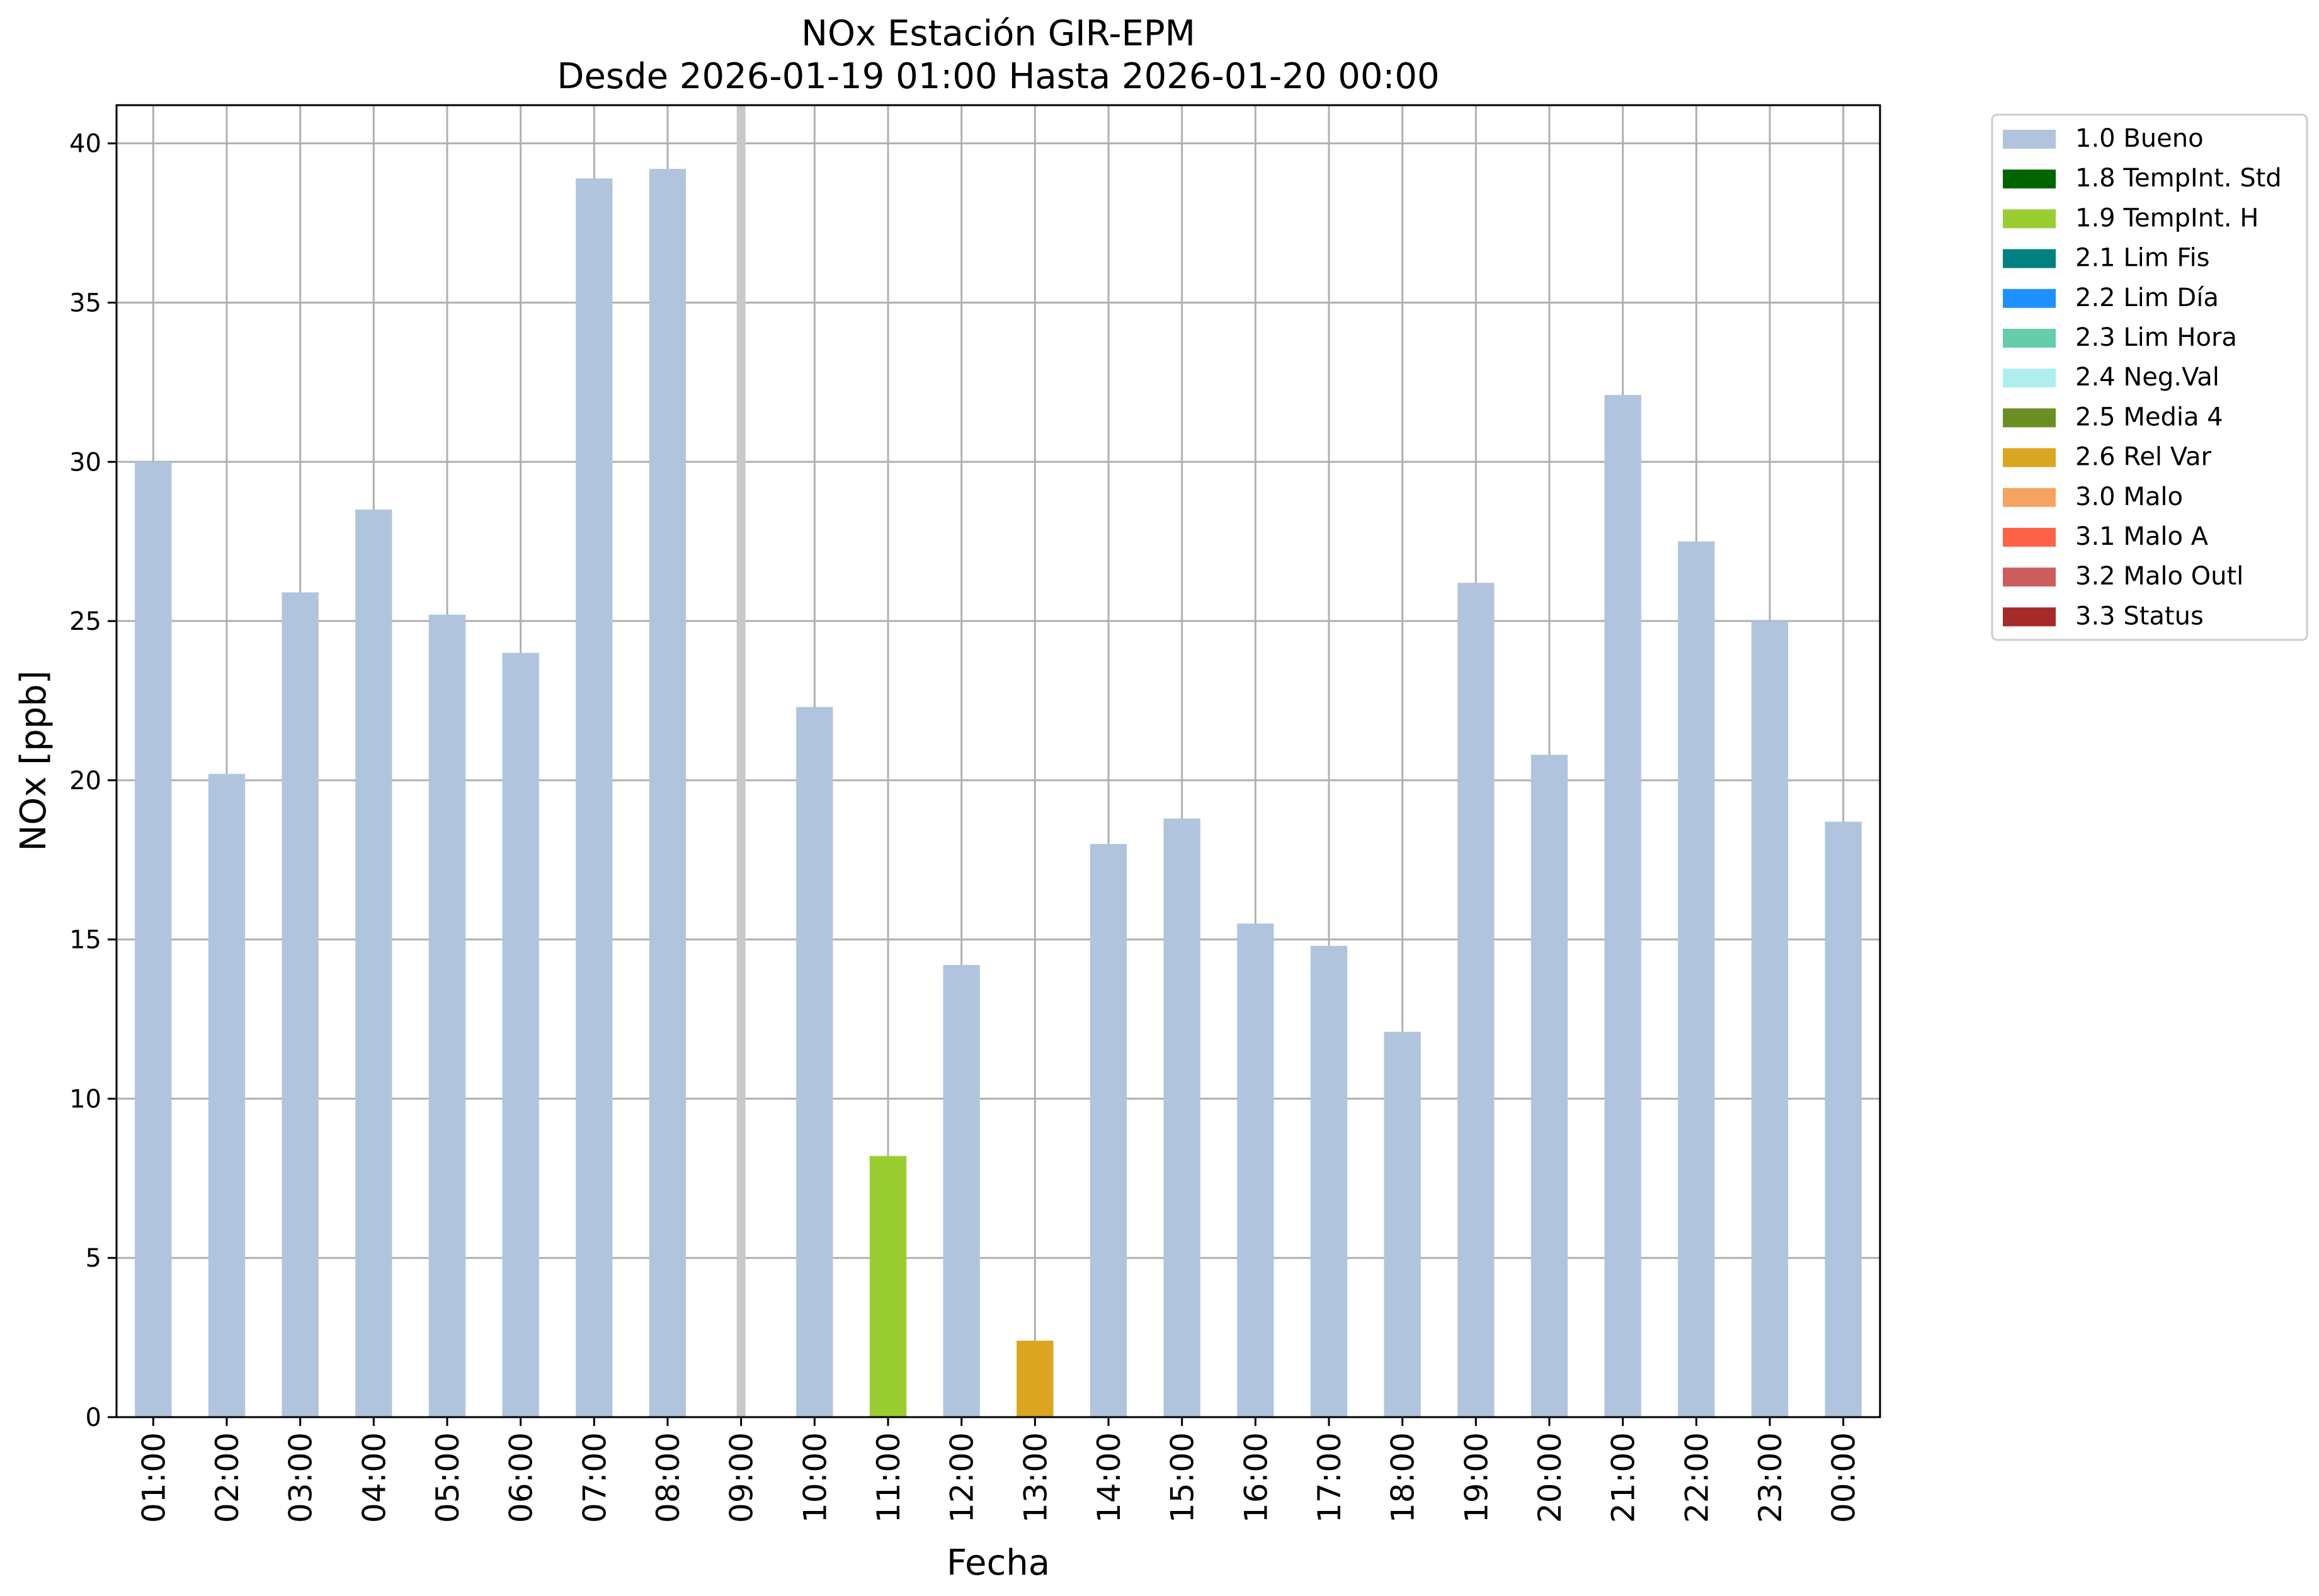 The height and width of the screenshot is (1596, 2319). What do you see at coordinates (153, 1477) in the screenshot?
I see `x-tick-label: 01:00` at bounding box center [153, 1477].